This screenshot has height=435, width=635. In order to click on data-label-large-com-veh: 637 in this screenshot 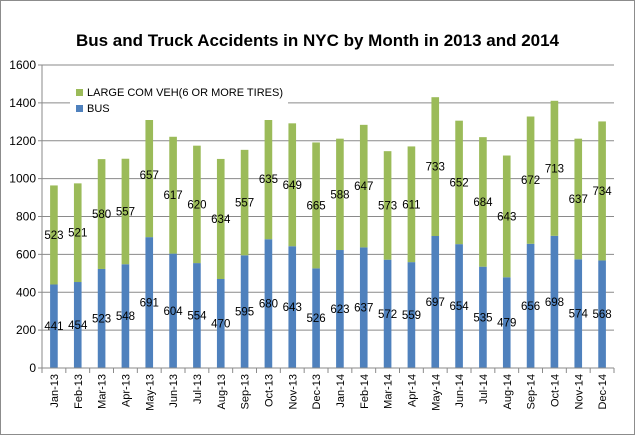, I will do `click(578, 200)`.